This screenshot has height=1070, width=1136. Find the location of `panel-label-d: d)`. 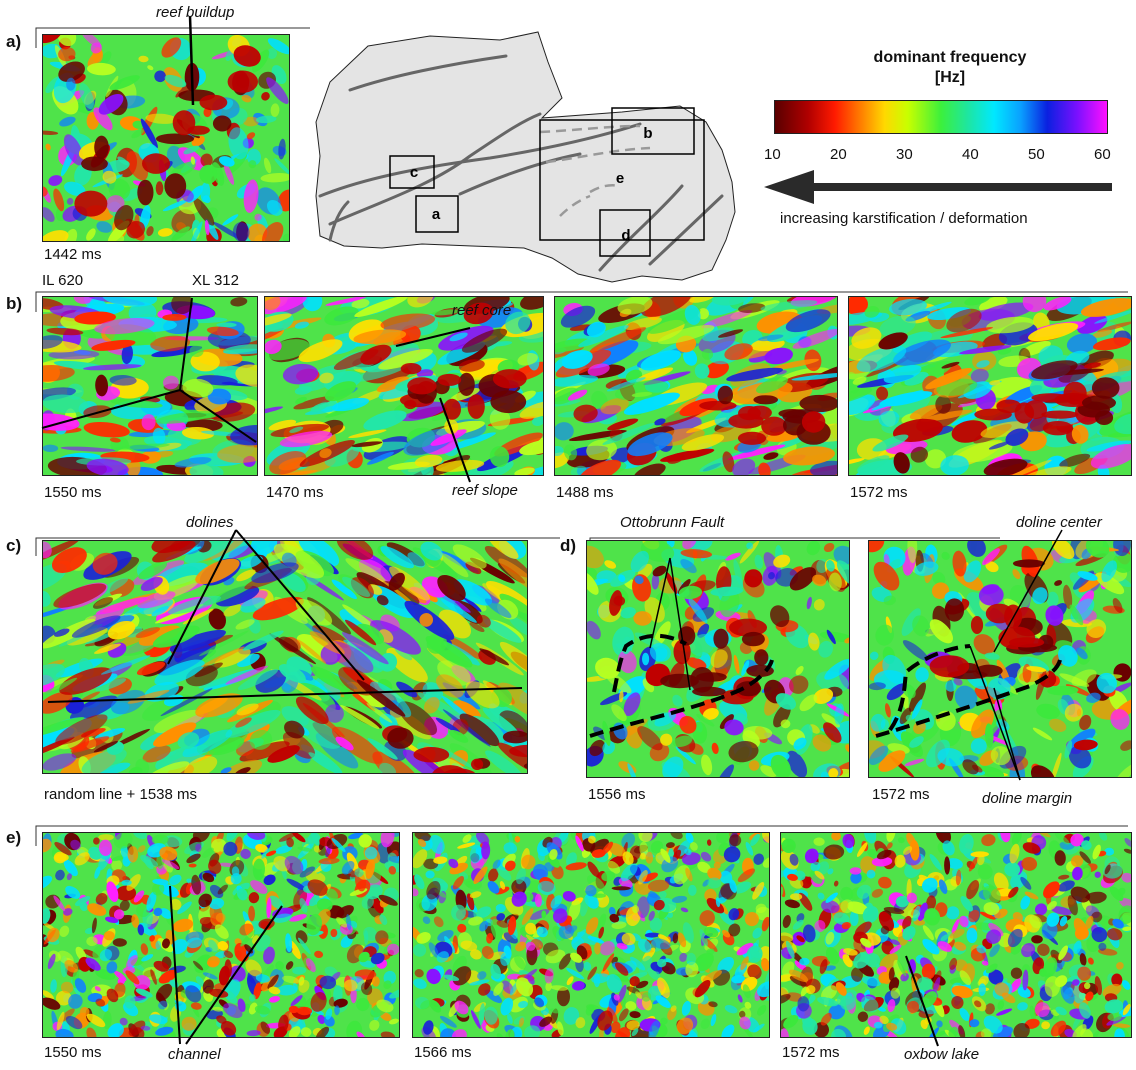

panel-label-d: d) is located at coordinates (568, 545).